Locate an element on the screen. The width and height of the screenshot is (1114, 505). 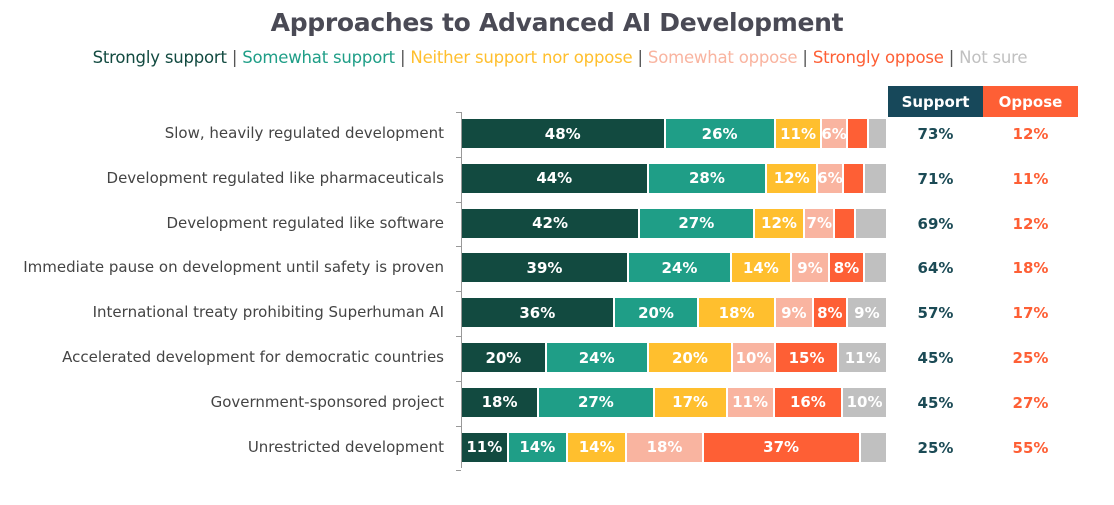
bar-segment: 15% is located at coordinates (807, 357).